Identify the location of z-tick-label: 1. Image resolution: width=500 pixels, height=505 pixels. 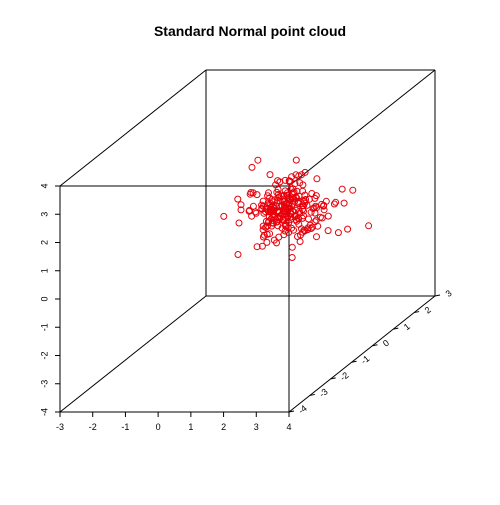
(44, 270).